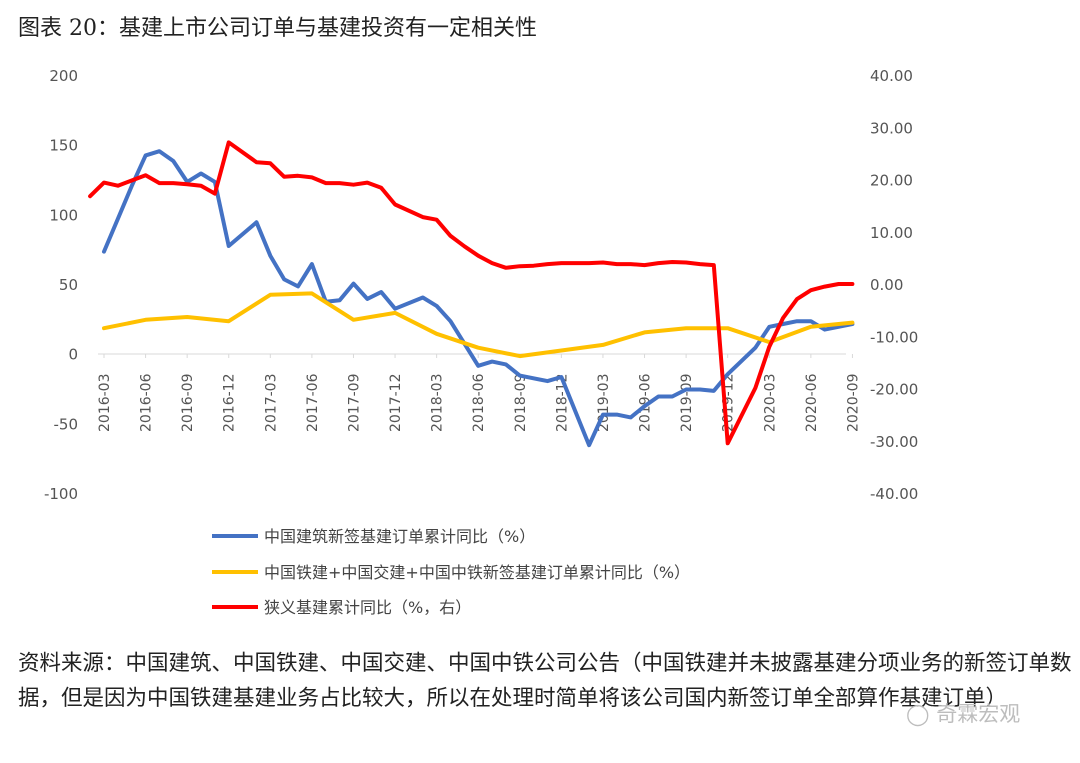 The height and width of the screenshot is (763, 1080). Describe the element at coordinates (66, 424) in the screenshot. I see `y-left-tick-label: -50` at that location.